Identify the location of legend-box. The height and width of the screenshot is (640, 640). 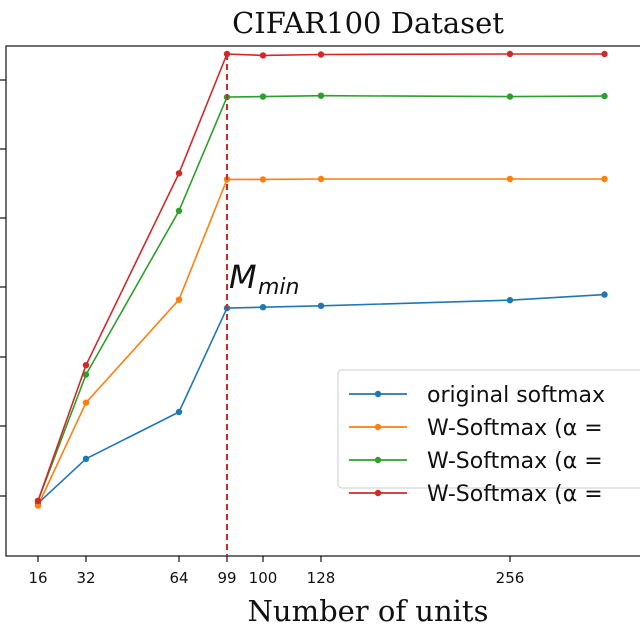
(488, 429).